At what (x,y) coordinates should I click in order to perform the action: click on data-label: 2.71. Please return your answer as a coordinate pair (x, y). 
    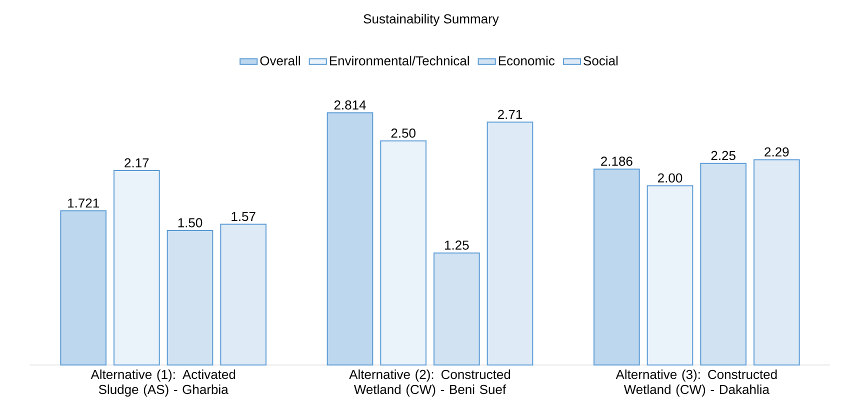
    Looking at the image, I should click on (510, 114).